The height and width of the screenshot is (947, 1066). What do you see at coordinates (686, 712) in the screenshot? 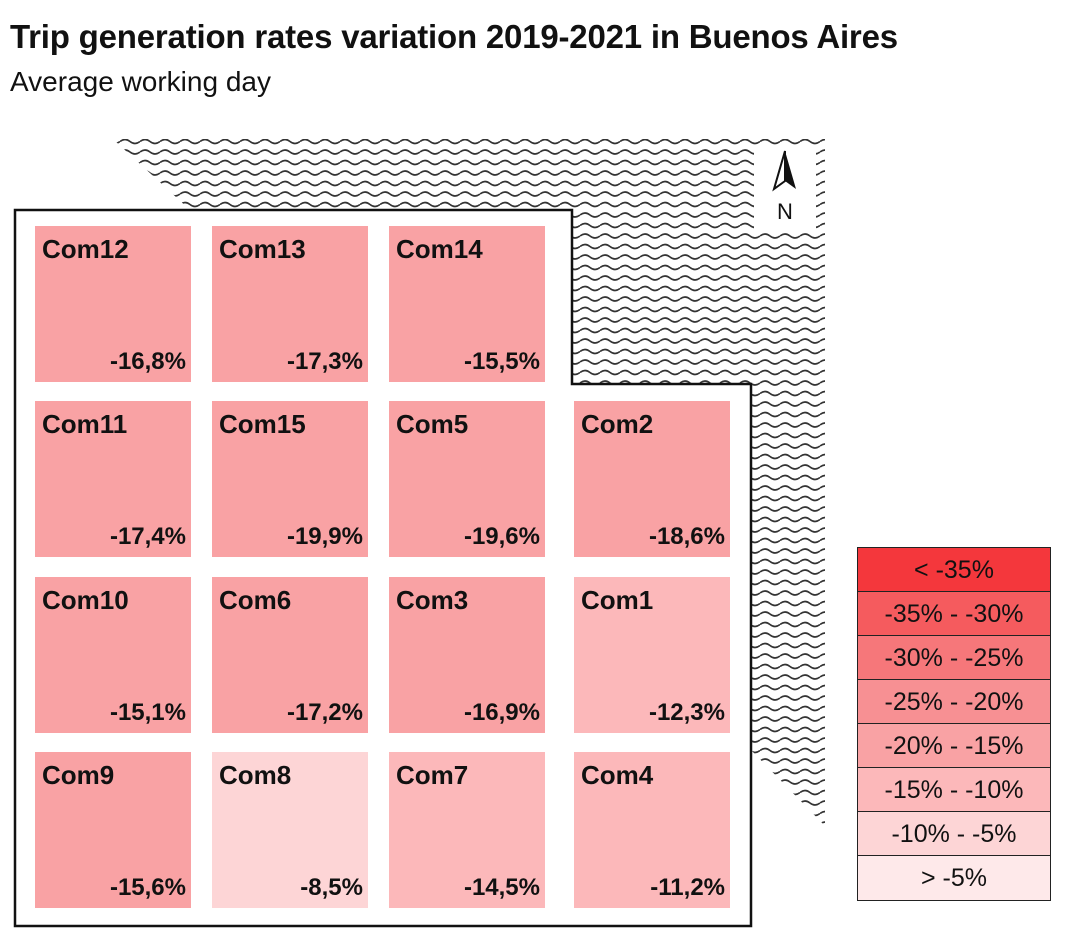
I see `commune-value: -12,3%` at bounding box center [686, 712].